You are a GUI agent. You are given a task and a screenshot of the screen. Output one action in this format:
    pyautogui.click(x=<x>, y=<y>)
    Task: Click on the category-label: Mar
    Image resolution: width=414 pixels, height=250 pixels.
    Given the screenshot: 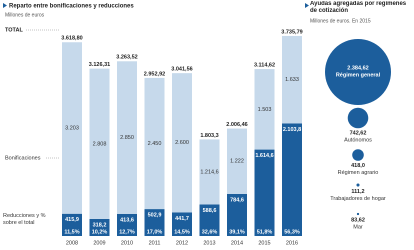 What is the action you would take?
    pyautogui.click(x=358, y=228)
    